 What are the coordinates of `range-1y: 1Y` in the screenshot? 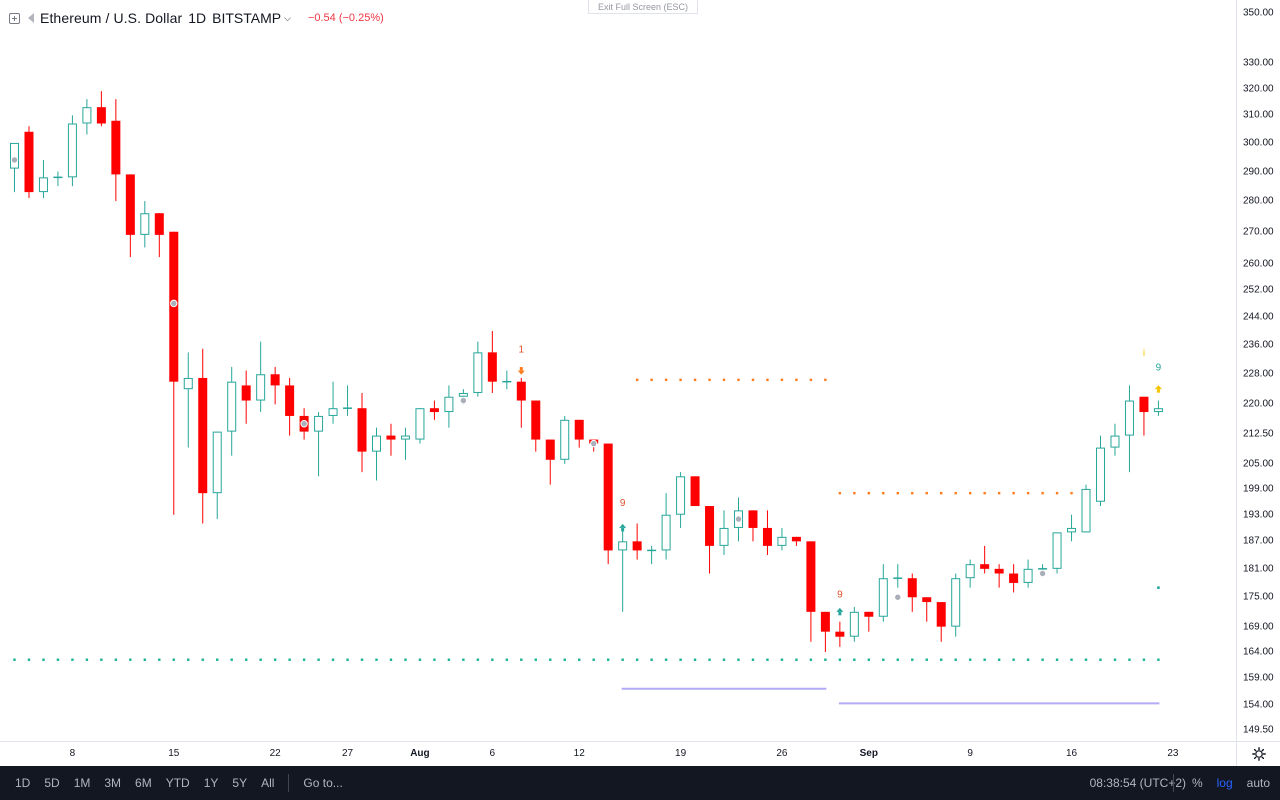 It's located at (211, 783).